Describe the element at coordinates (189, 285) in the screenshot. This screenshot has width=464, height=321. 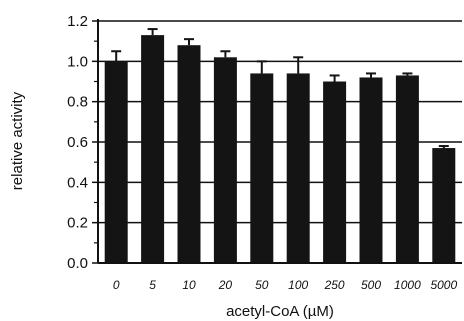
I see `x-tick-label: 10` at that location.